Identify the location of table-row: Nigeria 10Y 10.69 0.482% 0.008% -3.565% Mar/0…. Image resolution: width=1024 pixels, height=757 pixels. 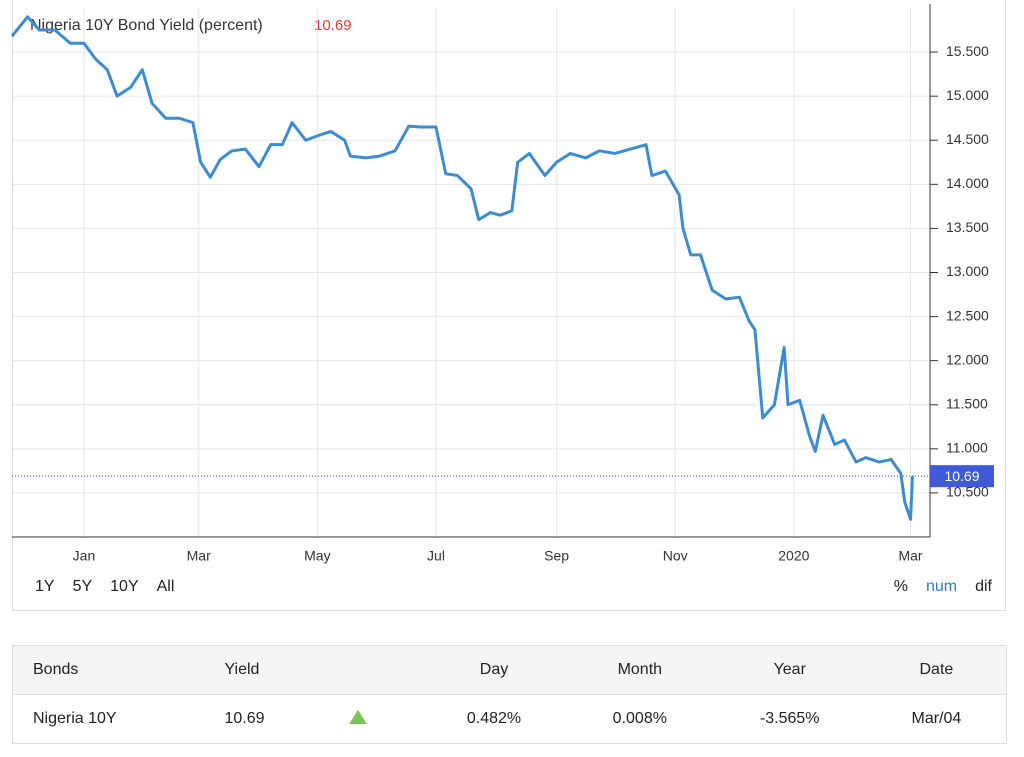
(510, 719).